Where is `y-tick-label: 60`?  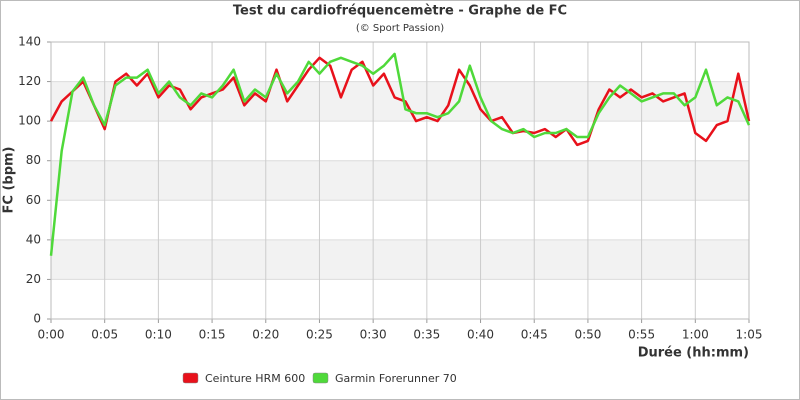
y-tick-label: 60 is located at coordinates (33, 200).